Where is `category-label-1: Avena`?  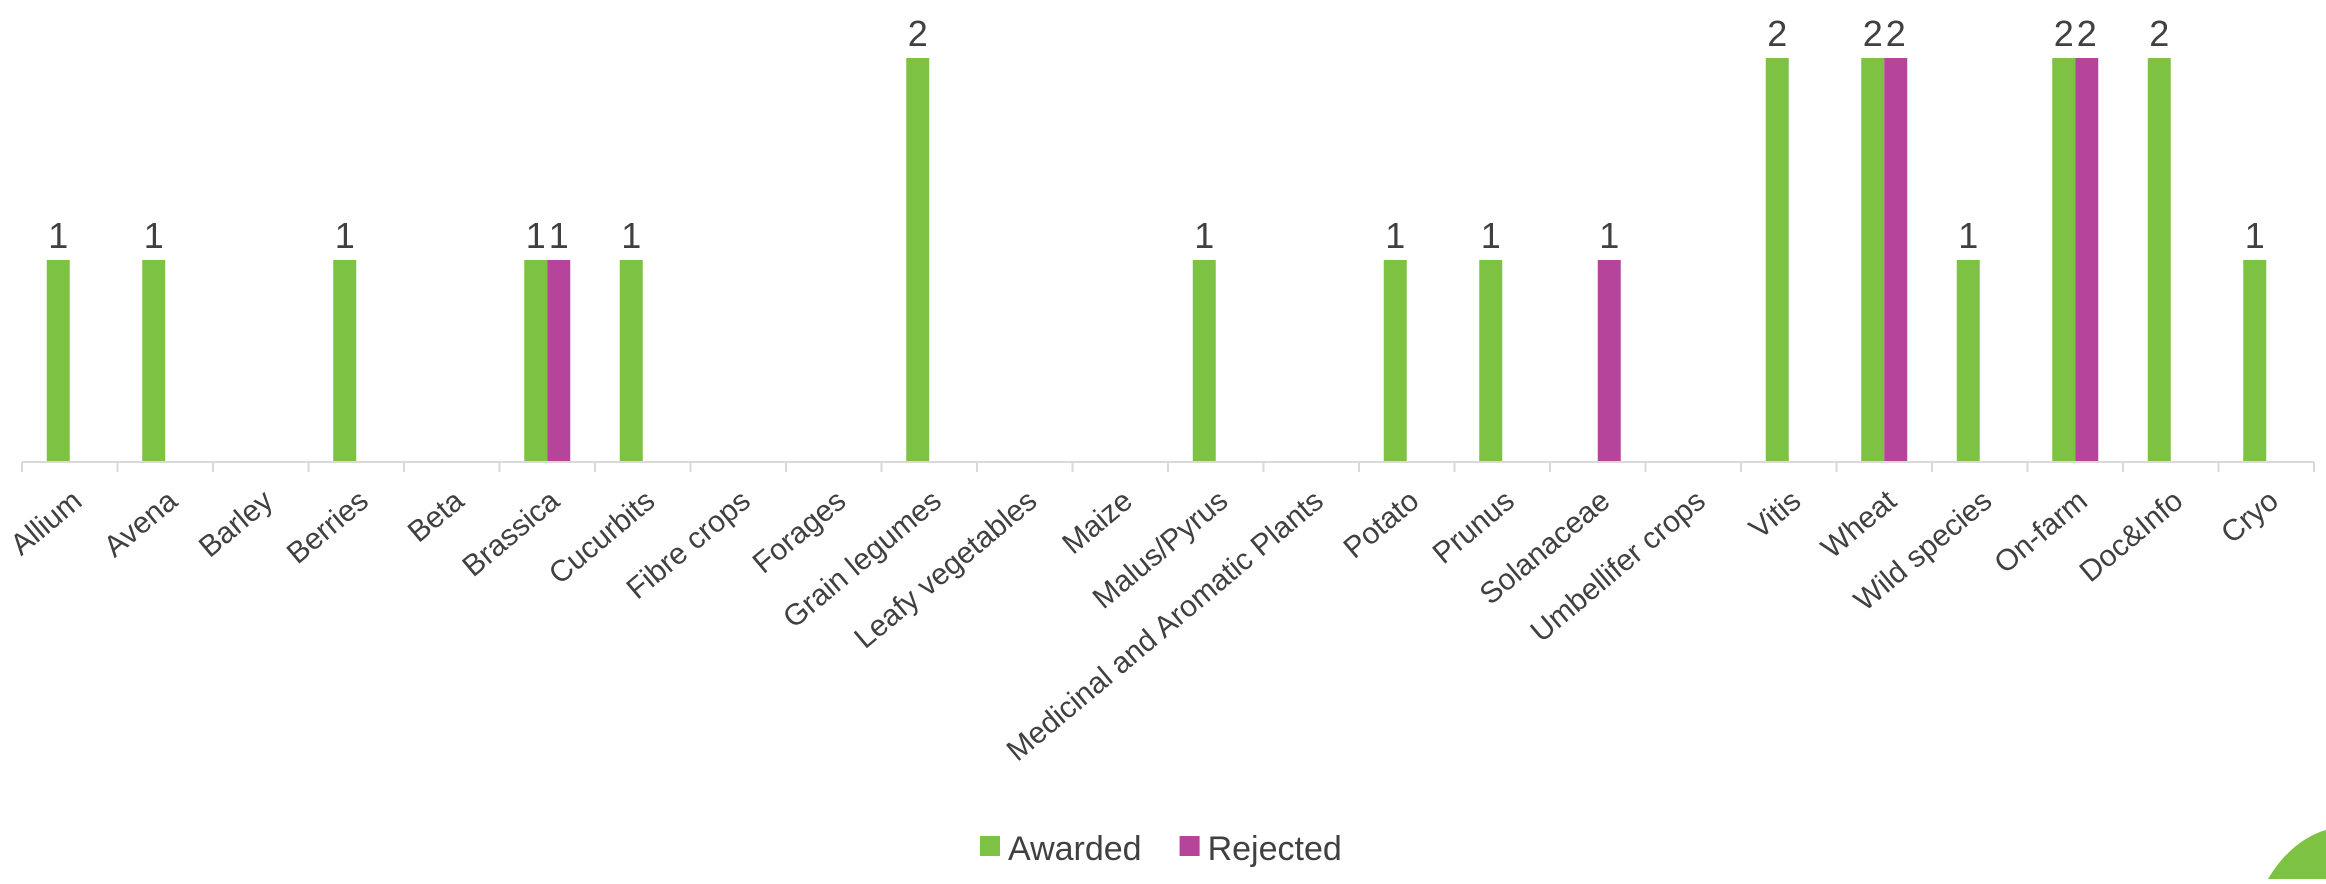 category-label-1: Avena is located at coordinates (141, 524).